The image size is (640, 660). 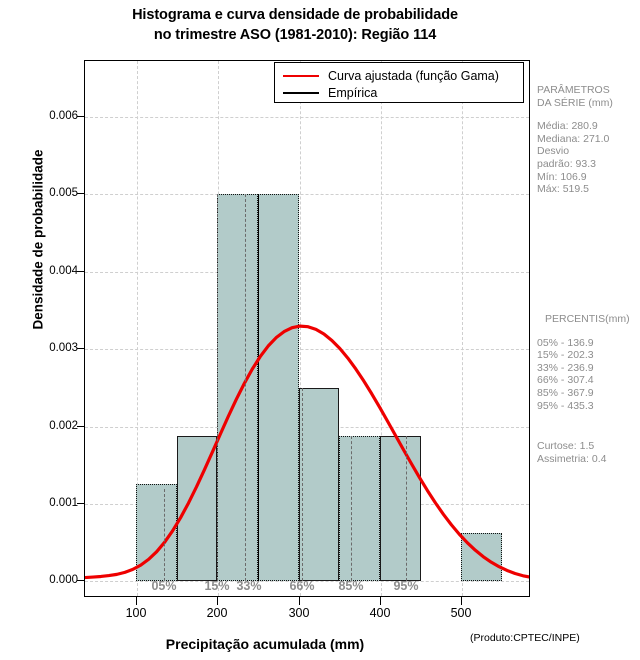 I want to click on y-axis-title: Densidade de probabilidade, so click(x=38, y=239).